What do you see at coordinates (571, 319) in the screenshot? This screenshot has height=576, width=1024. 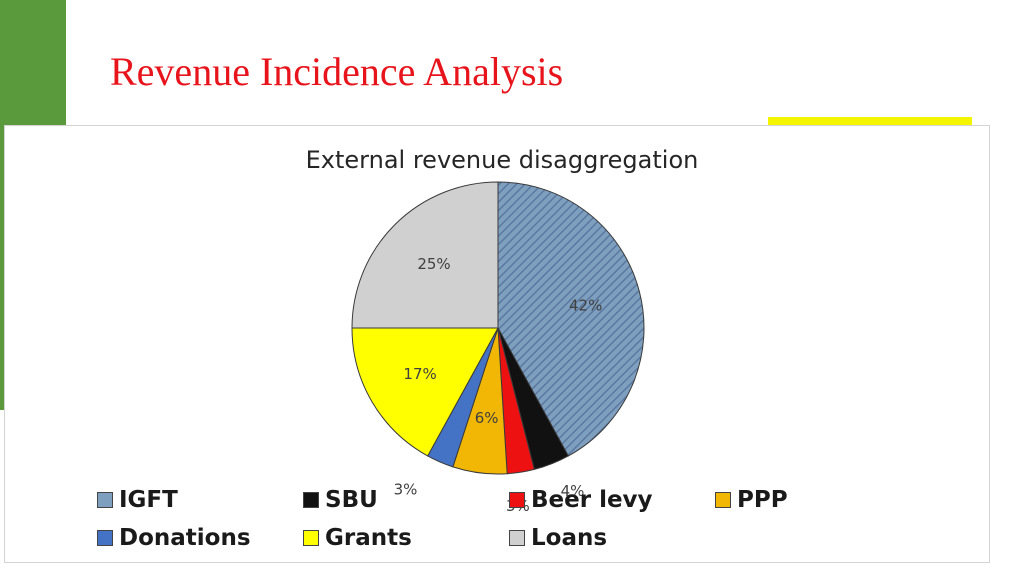 I see `pie-slice-igft` at bounding box center [571, 319].